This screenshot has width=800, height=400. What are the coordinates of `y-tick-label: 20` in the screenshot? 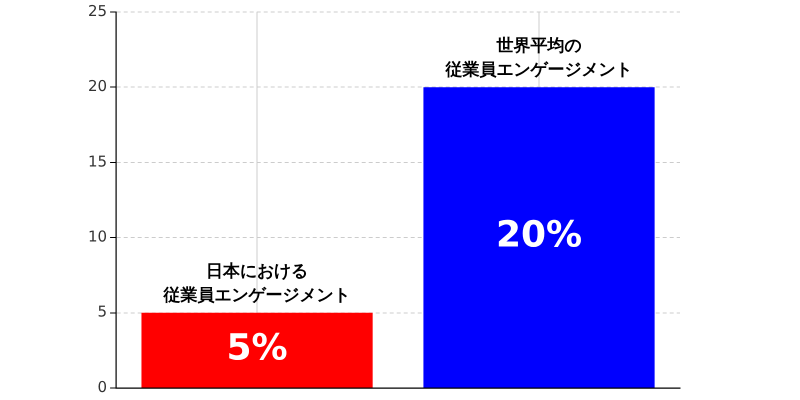 It's located at (98, 86).